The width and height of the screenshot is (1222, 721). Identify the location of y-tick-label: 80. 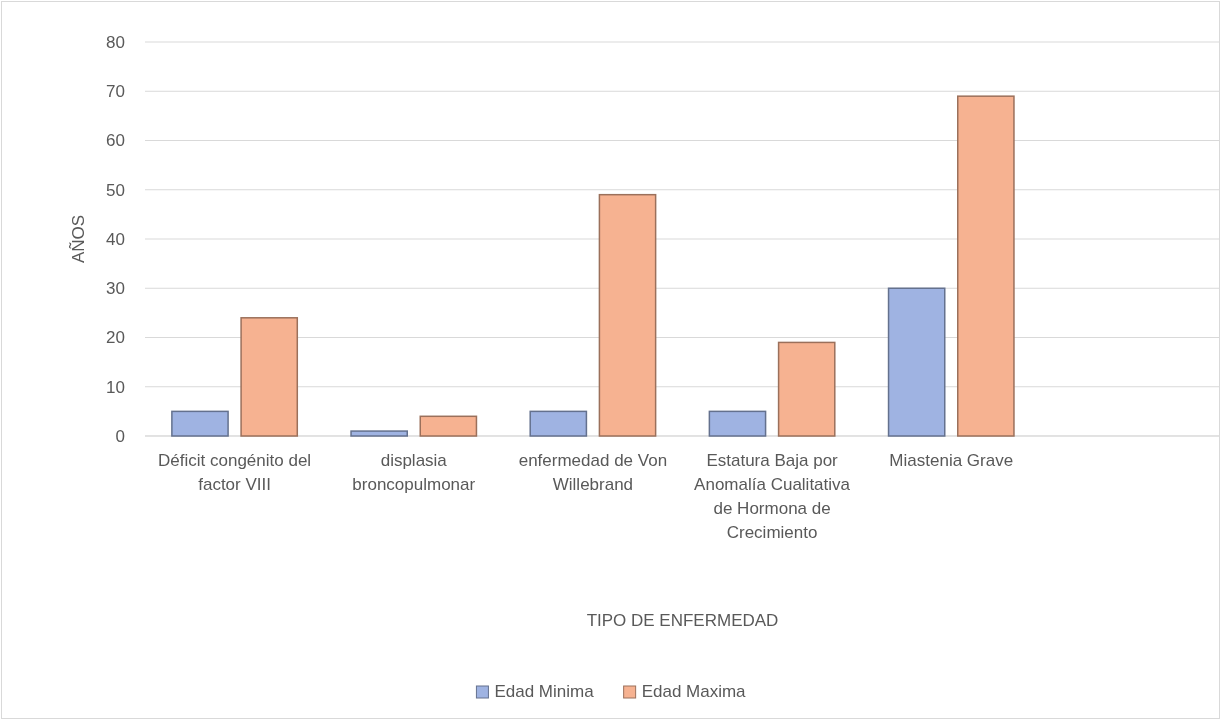
(115, 42).